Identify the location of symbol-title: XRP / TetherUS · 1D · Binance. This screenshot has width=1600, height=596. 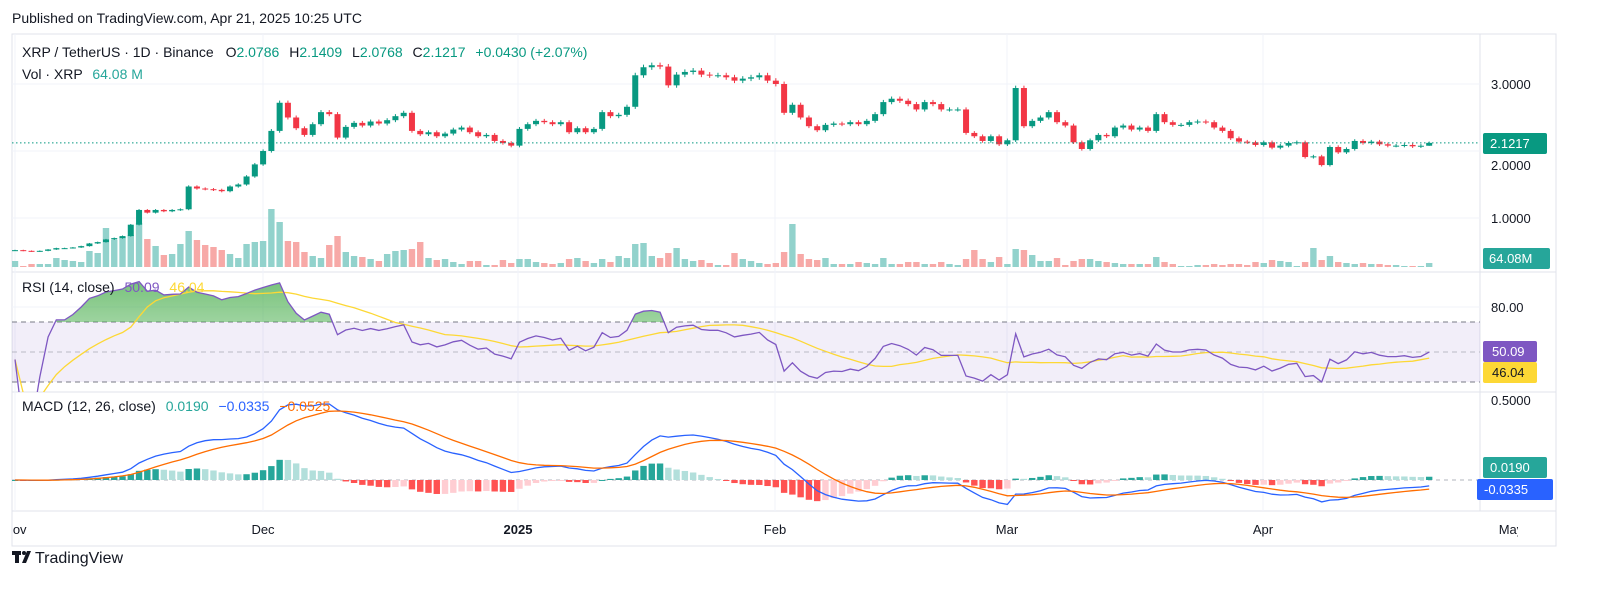
(118, 52).